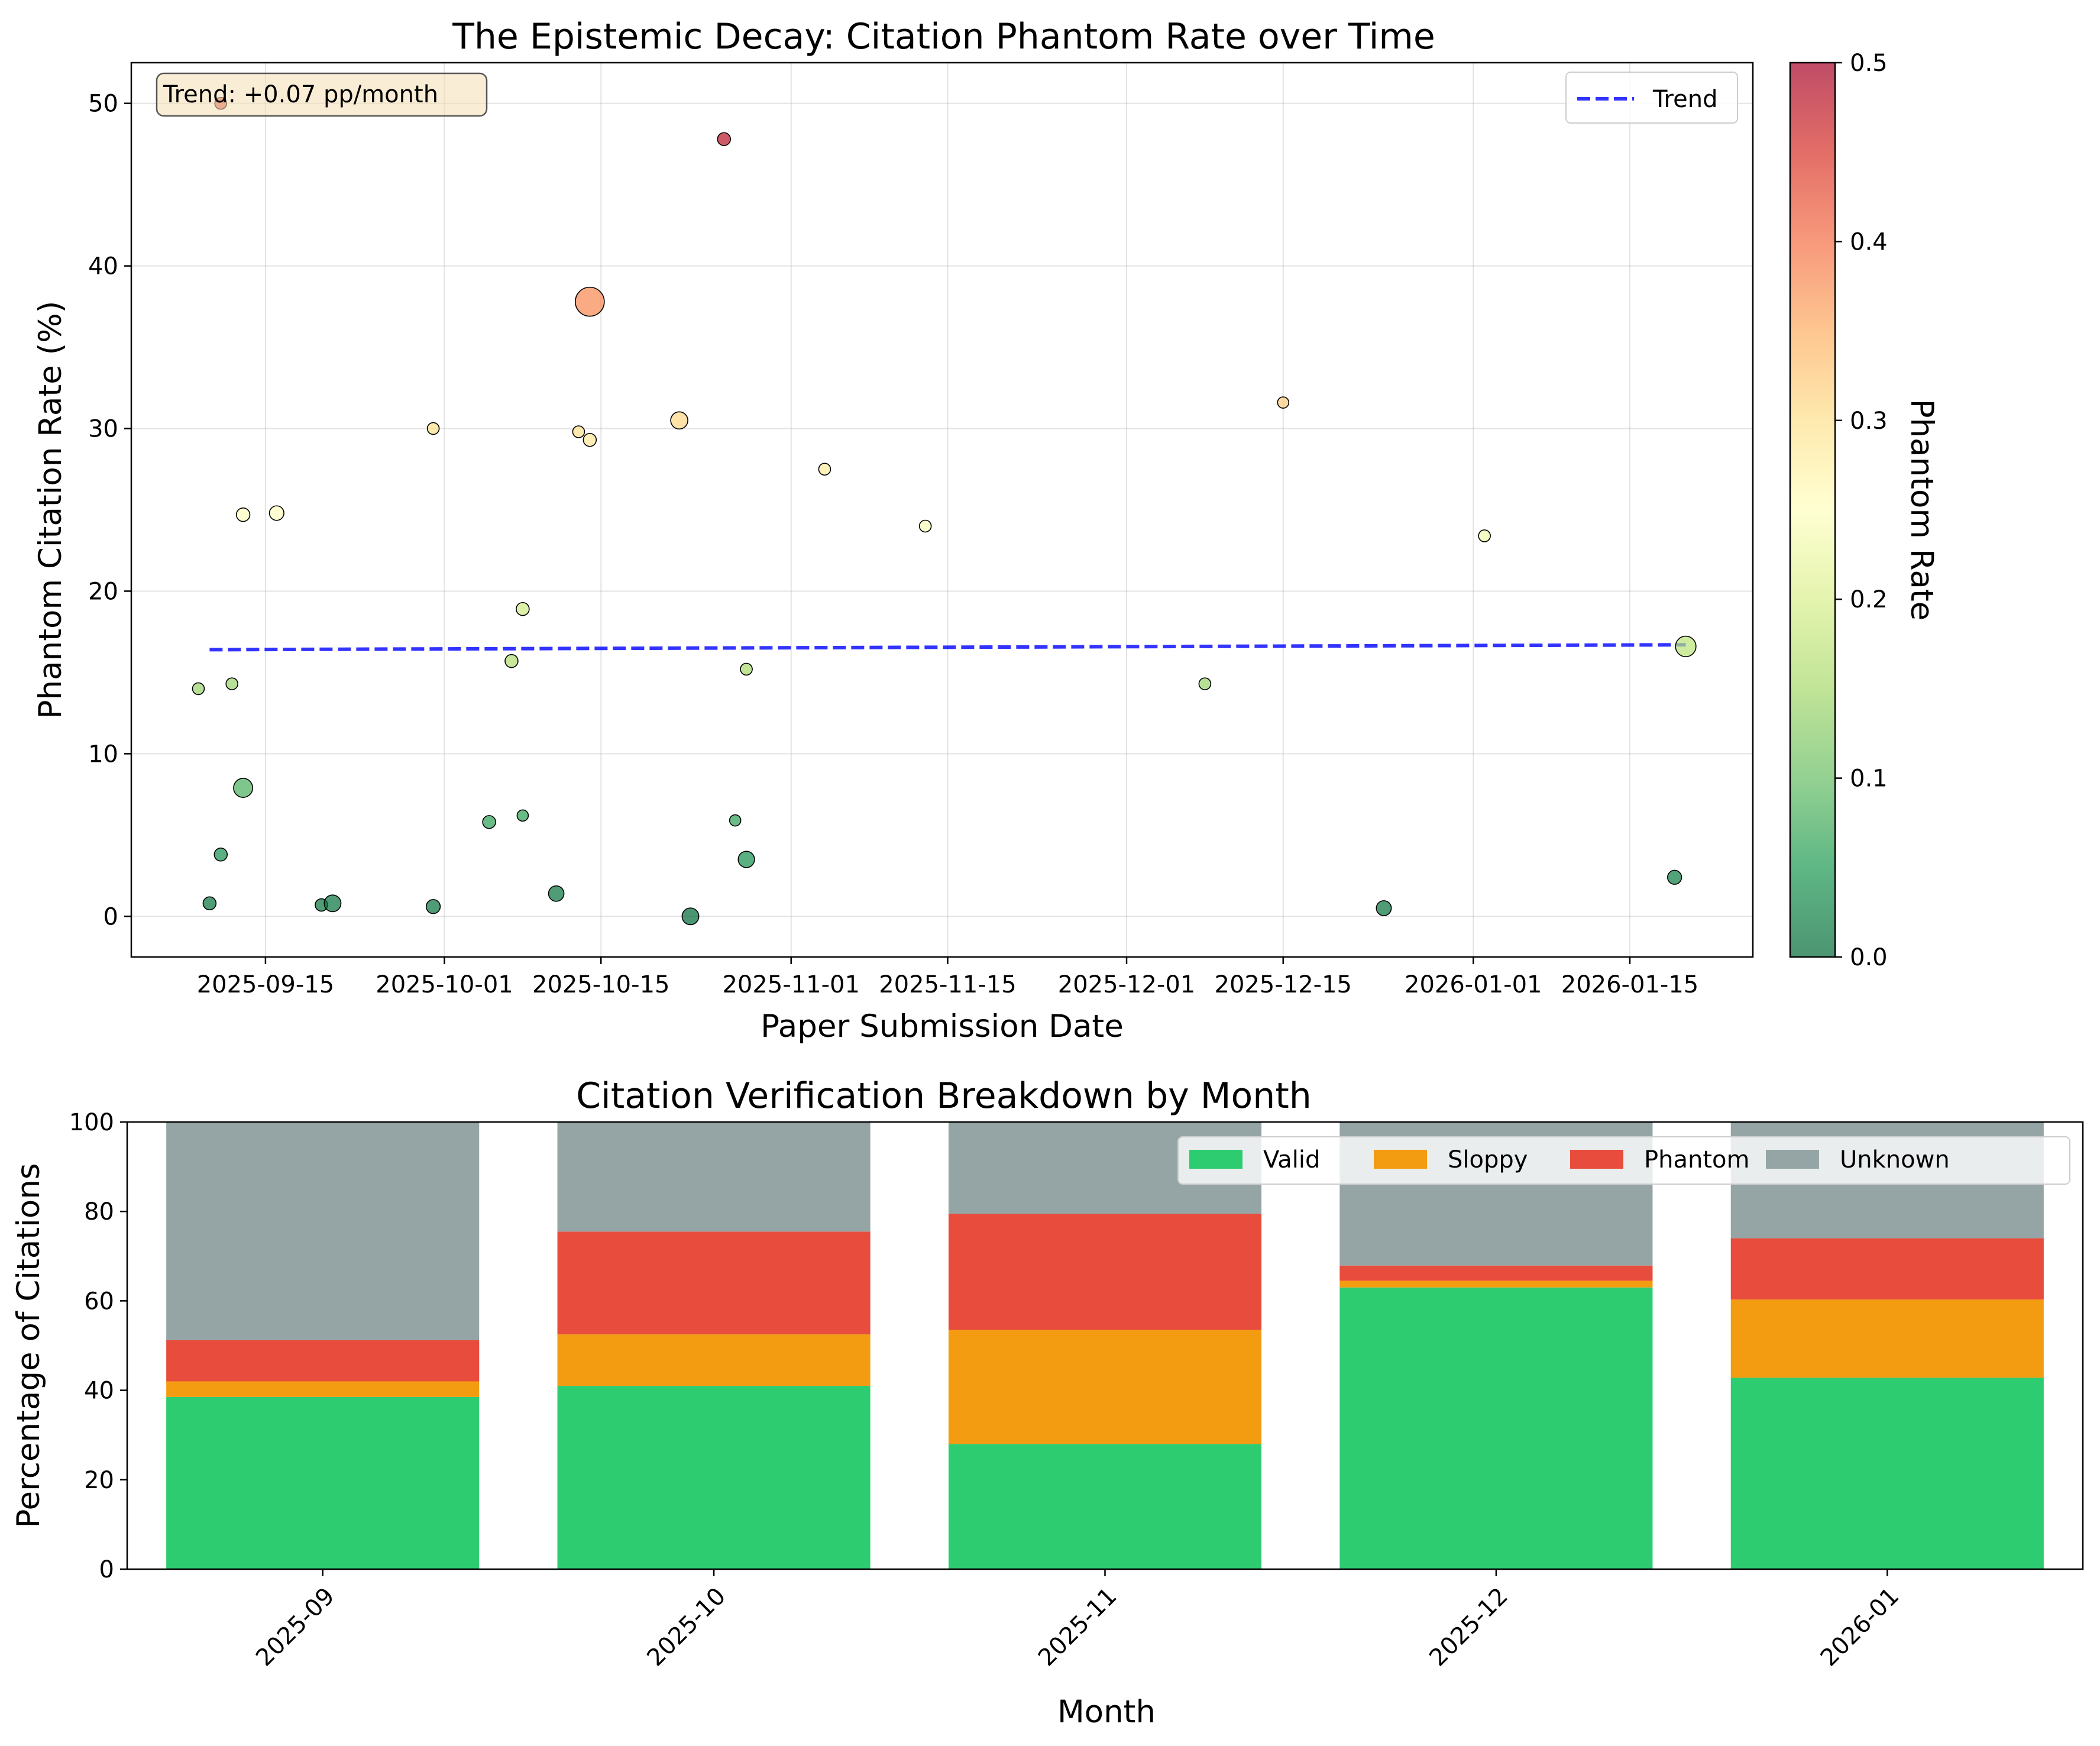 The width and height of the screenshot is (2100, 1746). What do you see at coordinates (99, 1480) in the screenshot?
I see `bar-y-tick-label: 20` at bounding box center [99, 1480].